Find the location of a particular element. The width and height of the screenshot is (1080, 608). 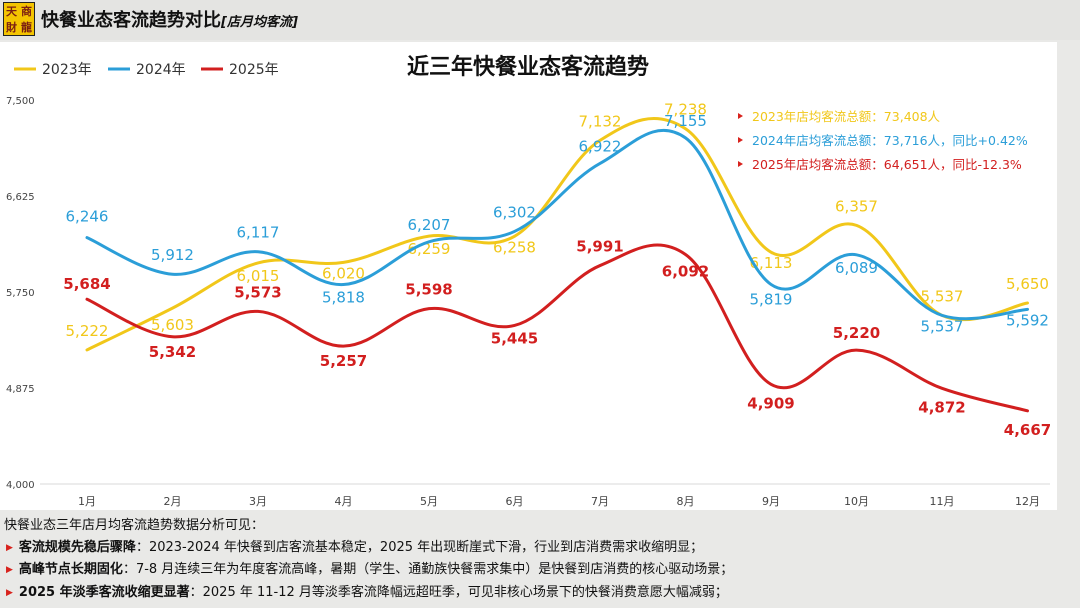

legend-label: 2023年 is located at coordinates (67, 70).